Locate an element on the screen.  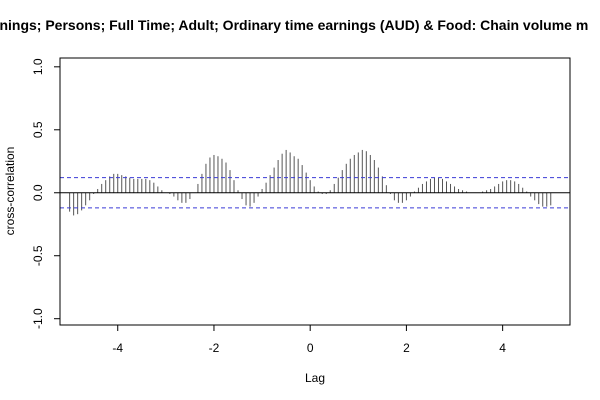
x-tick-label: 2 is located at coordinates (406, 348).